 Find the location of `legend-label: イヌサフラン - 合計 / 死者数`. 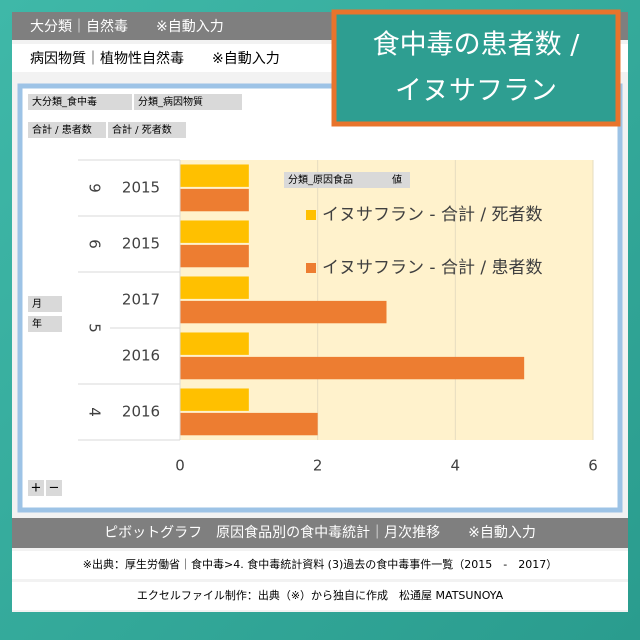

legend-label: イヌサフラン - 合計 / 死者数 is located at coordinates (432, 215).